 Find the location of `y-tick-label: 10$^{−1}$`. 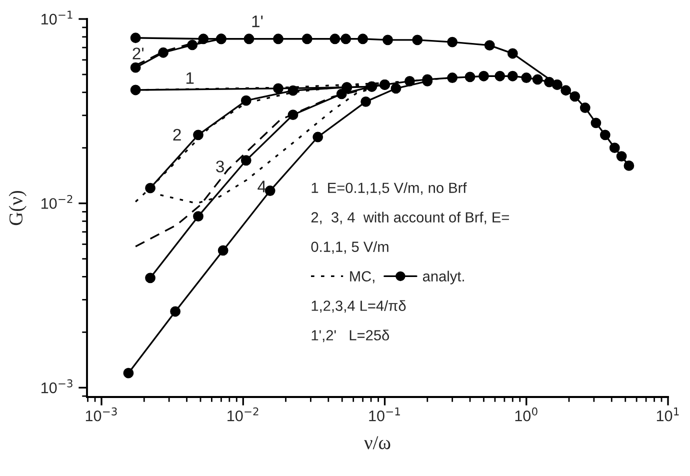

y-tick-label: 10$^{−1}$ is located at coordinates (57, 17).